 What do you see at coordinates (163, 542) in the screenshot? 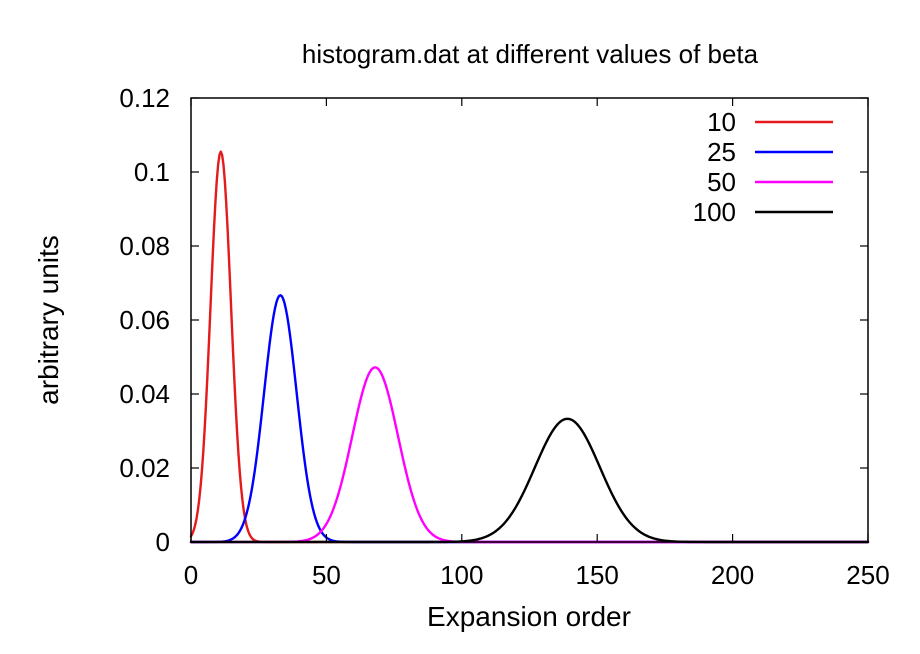
I see `y-tick-label: 0` at bounding box center [163, 542].